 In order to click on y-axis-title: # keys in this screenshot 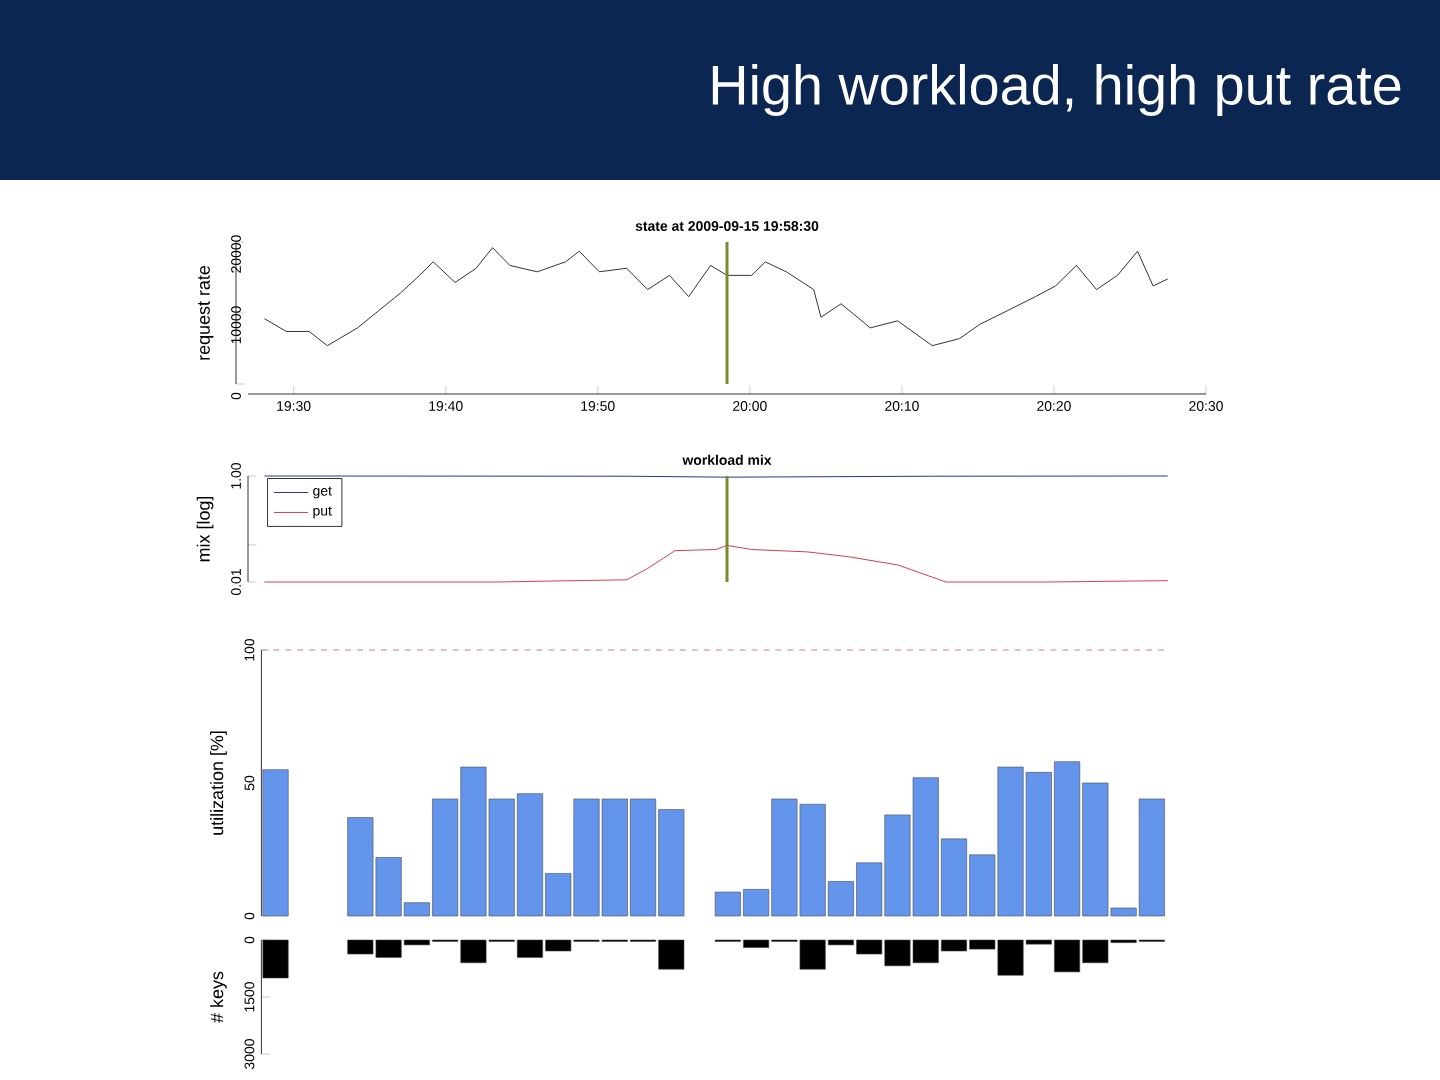, I will do `click(218, 997)`.